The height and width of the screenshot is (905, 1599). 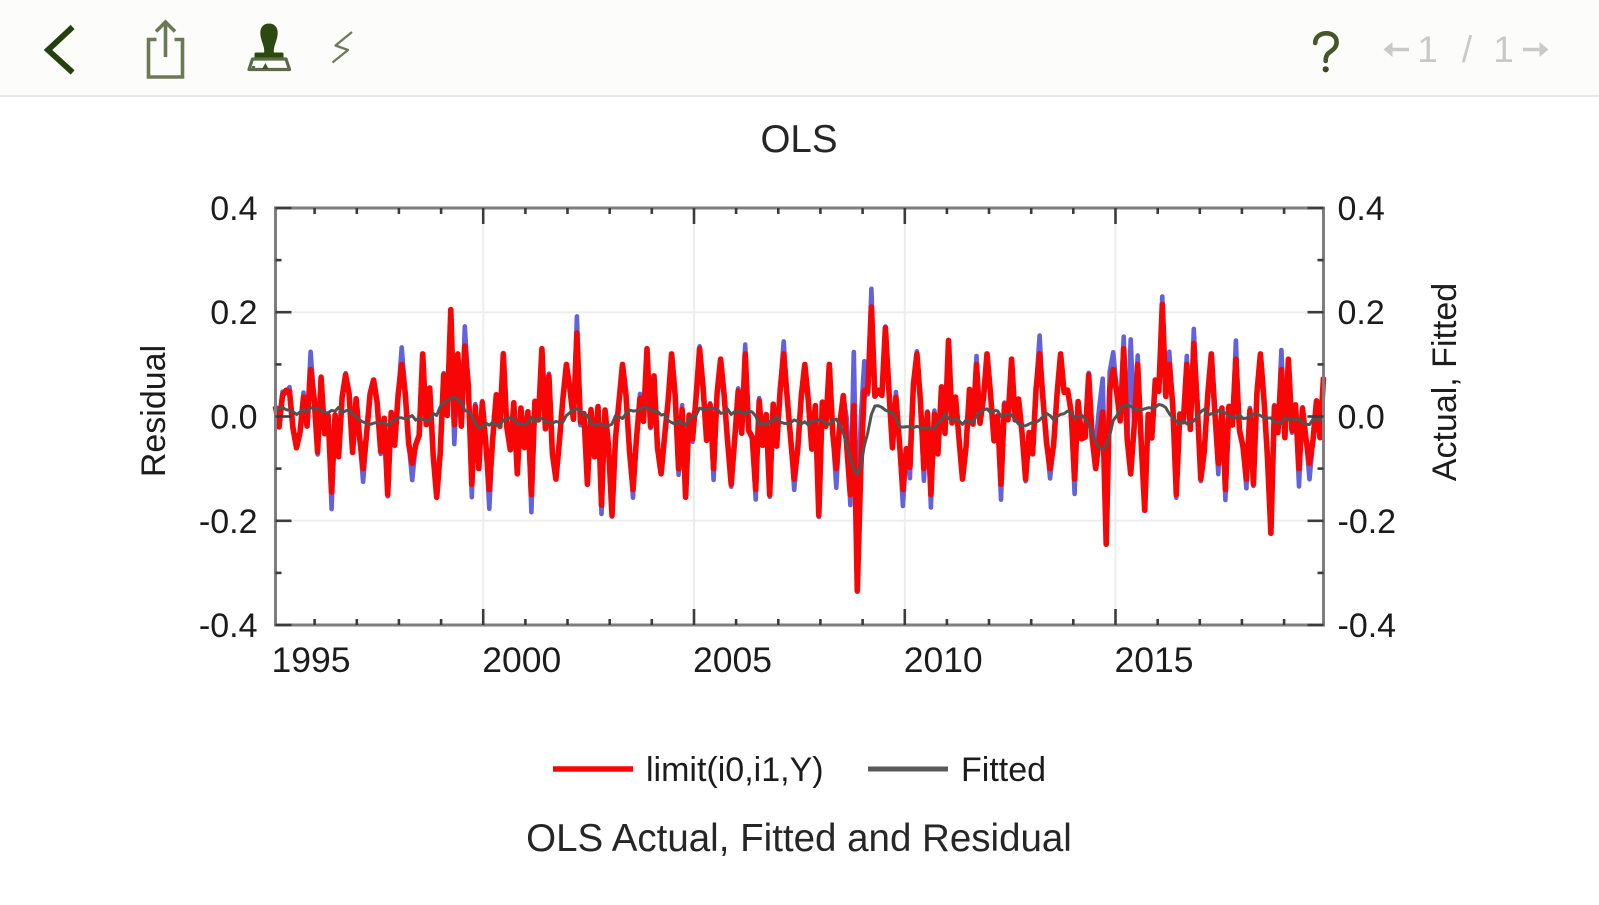 I want to click on svg-text: limit(i0,i1,Y), so click(x=735, y=770).